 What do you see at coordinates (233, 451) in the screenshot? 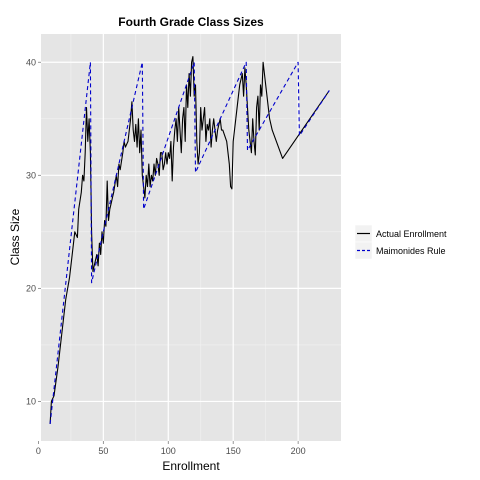
I see `x-tick-label: 150` at bounding box center [233, 451].